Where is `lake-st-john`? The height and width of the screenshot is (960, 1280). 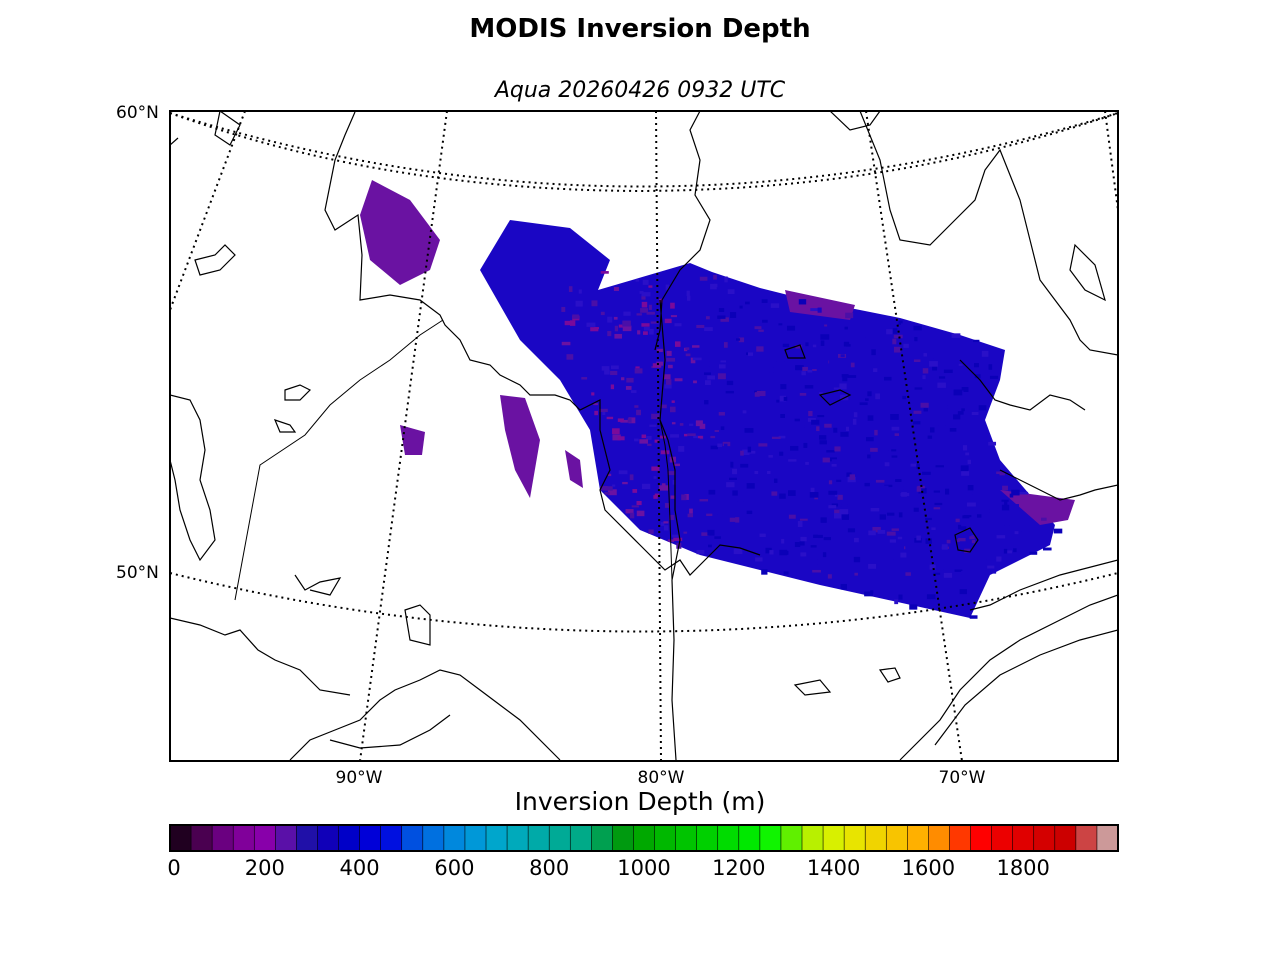 lake-st-john is located at coordinates (889, 675).